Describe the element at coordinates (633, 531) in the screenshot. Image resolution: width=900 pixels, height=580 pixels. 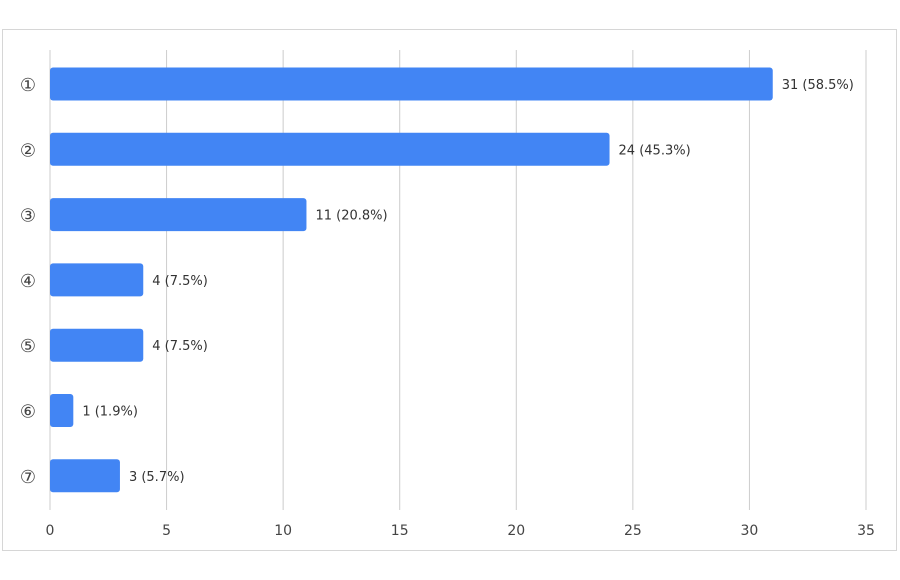
I see `x-tick-label-25: 25` at that location.